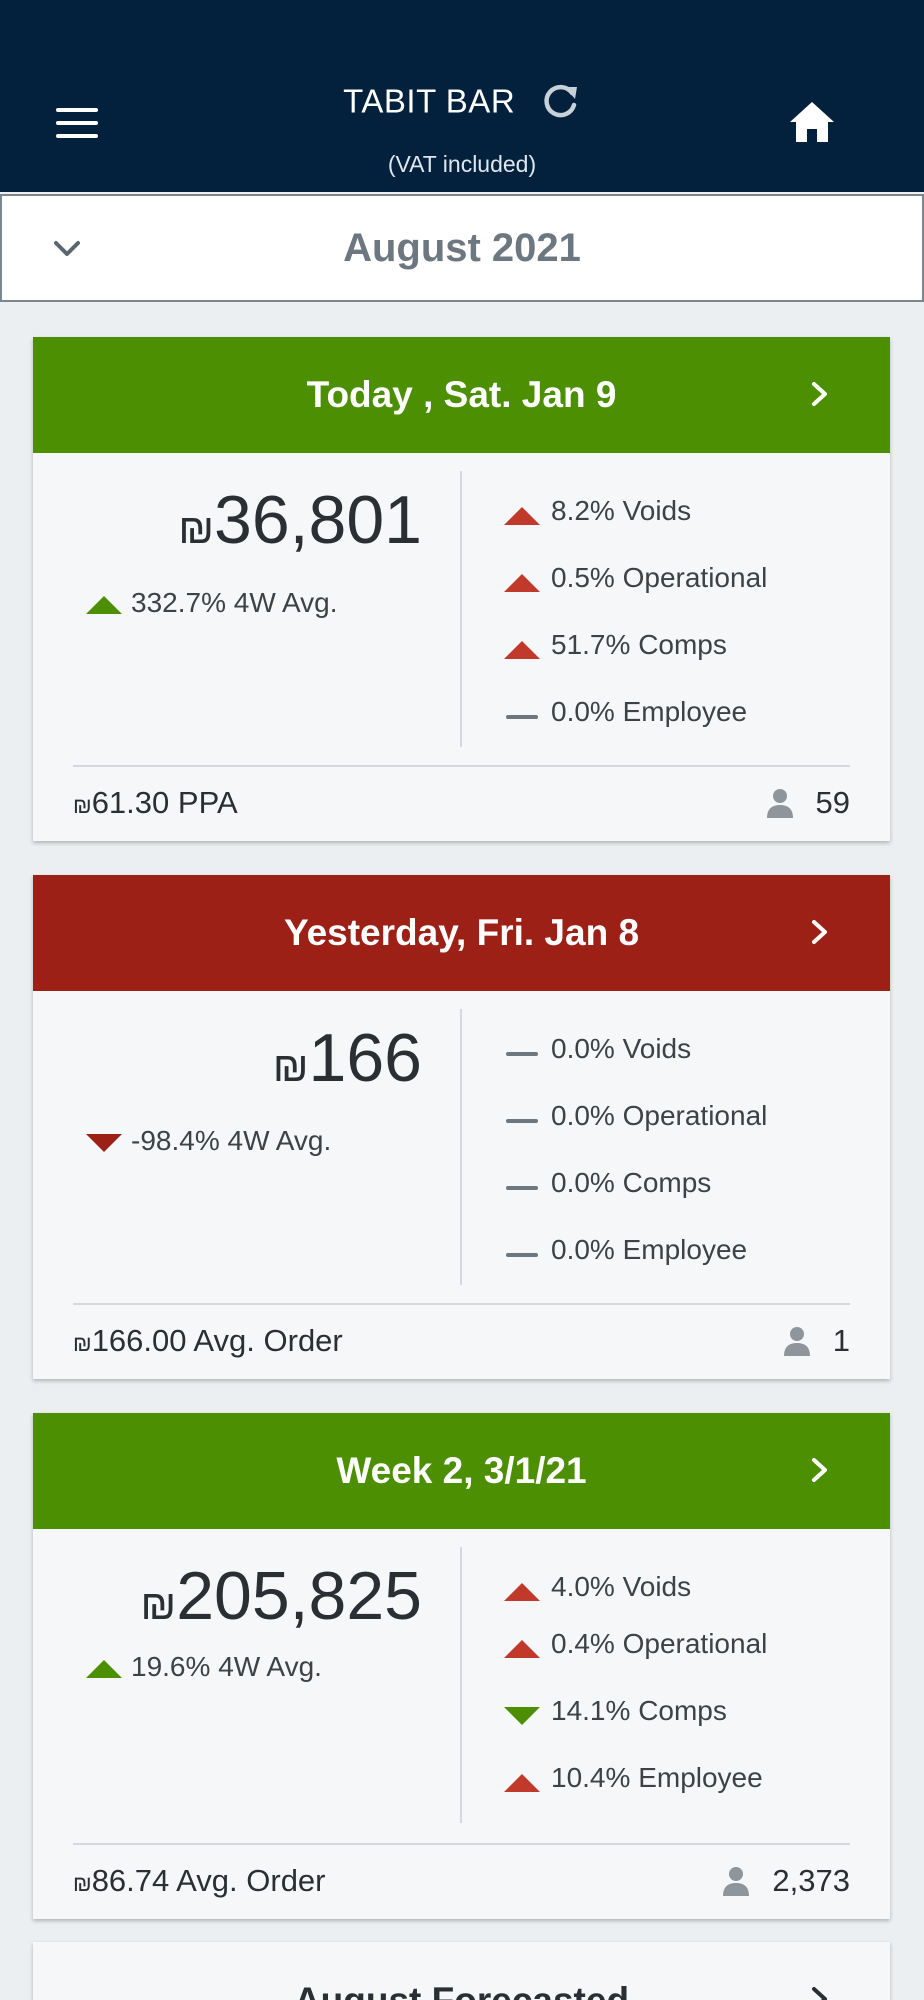  Describe the element at coordinates (175, 1140) in the screenshot. I see `avg-percent: -98.4%` at that location.